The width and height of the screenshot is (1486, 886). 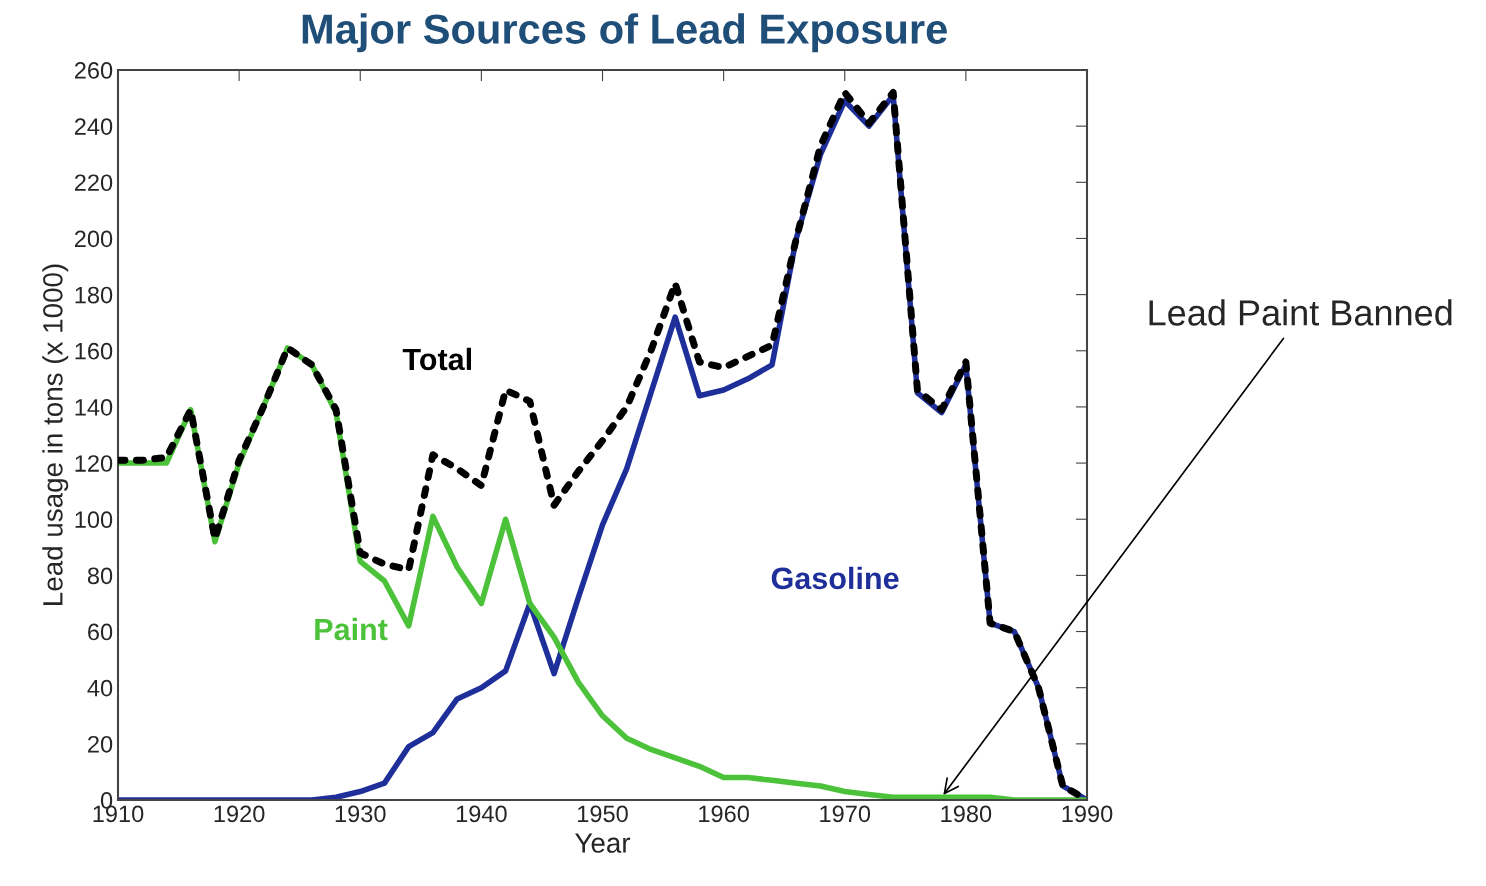 I want to click on y-tick-label: 160, so click(x=94, y=351).